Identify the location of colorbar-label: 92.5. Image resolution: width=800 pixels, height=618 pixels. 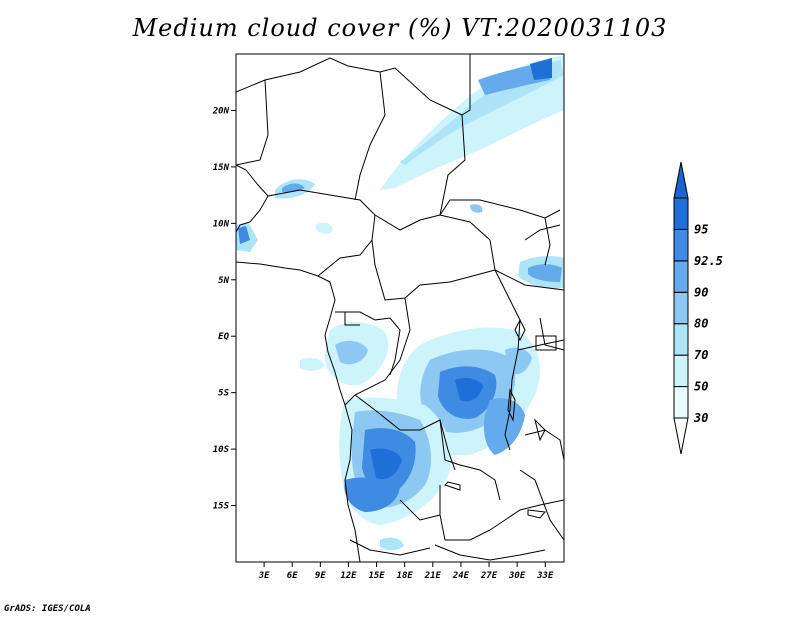
(708, 261).